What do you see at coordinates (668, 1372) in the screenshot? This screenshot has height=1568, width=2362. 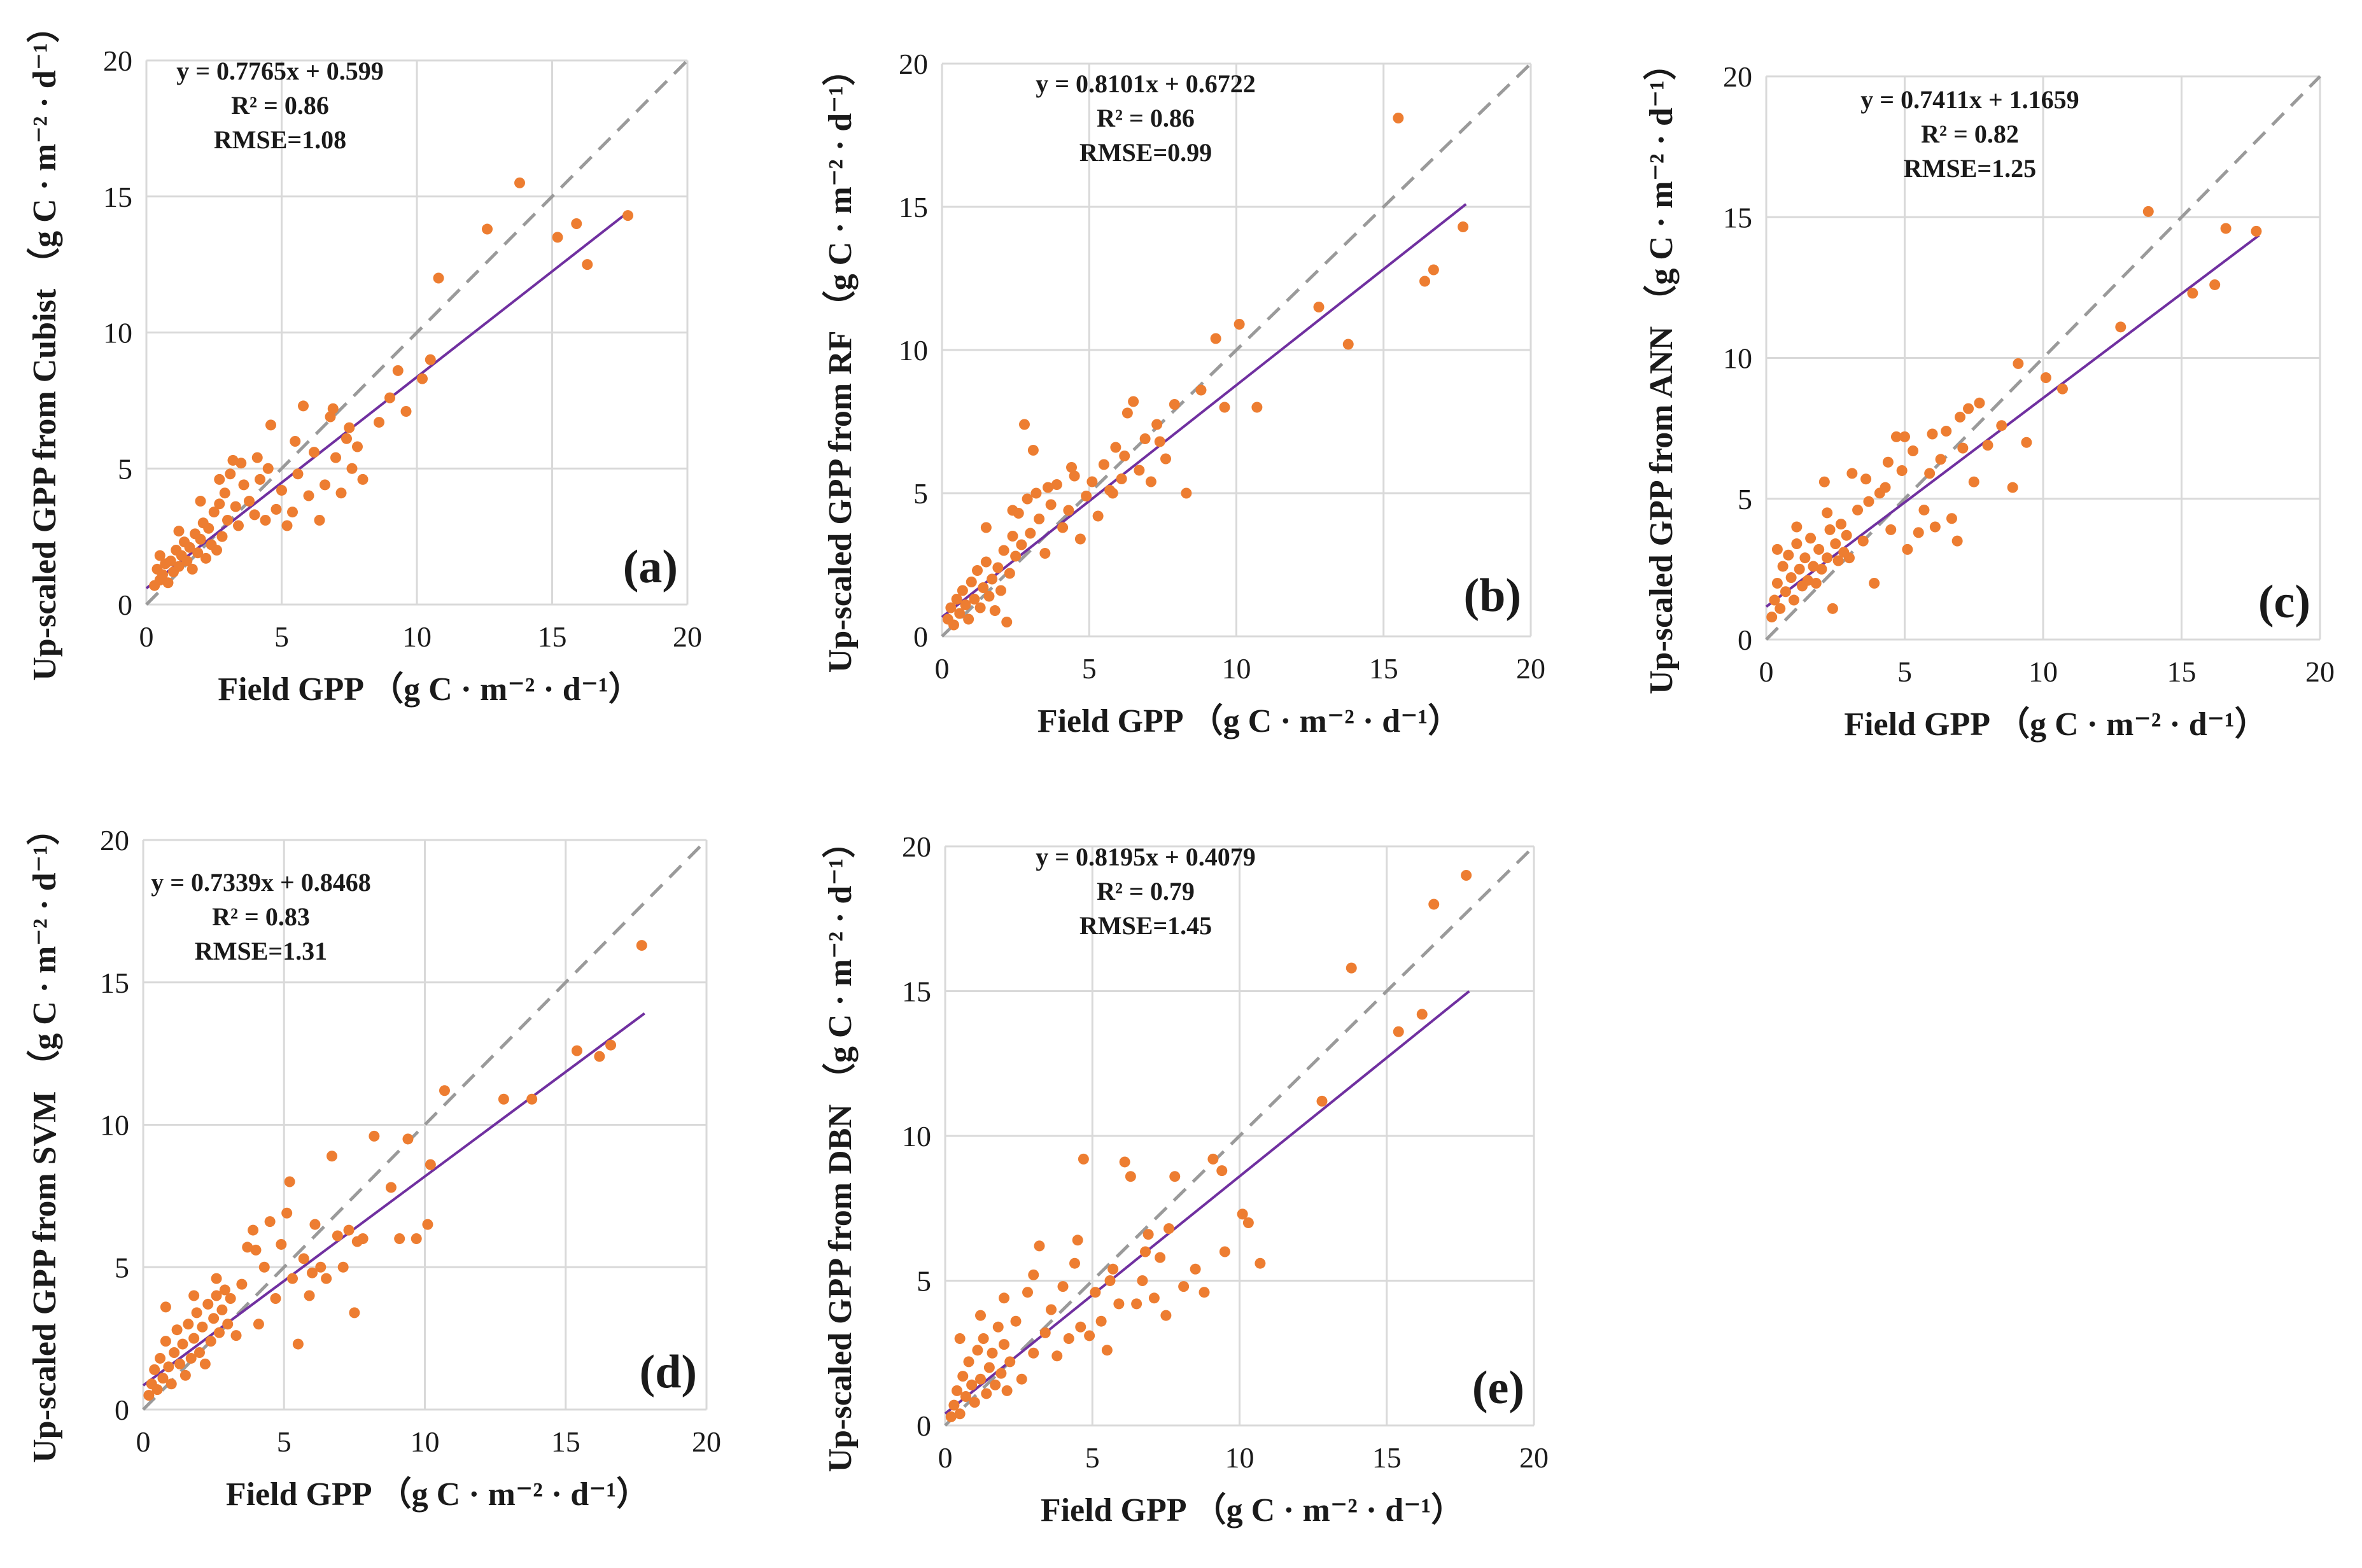 I see `panel-d-label: (d)` at bounding box center [668, 1372].